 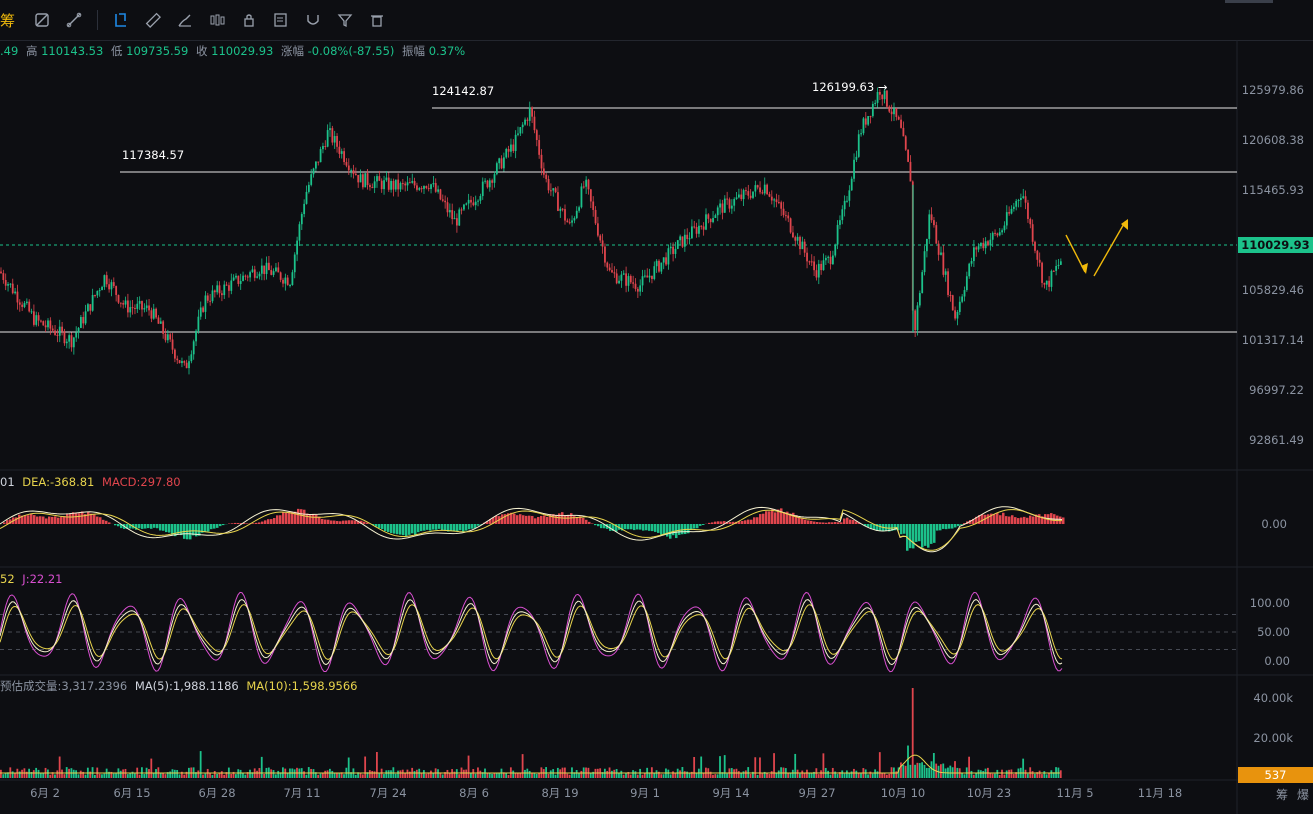 I want to click on chip-distribution-icon: 筹, so click(x=1282, y=795).